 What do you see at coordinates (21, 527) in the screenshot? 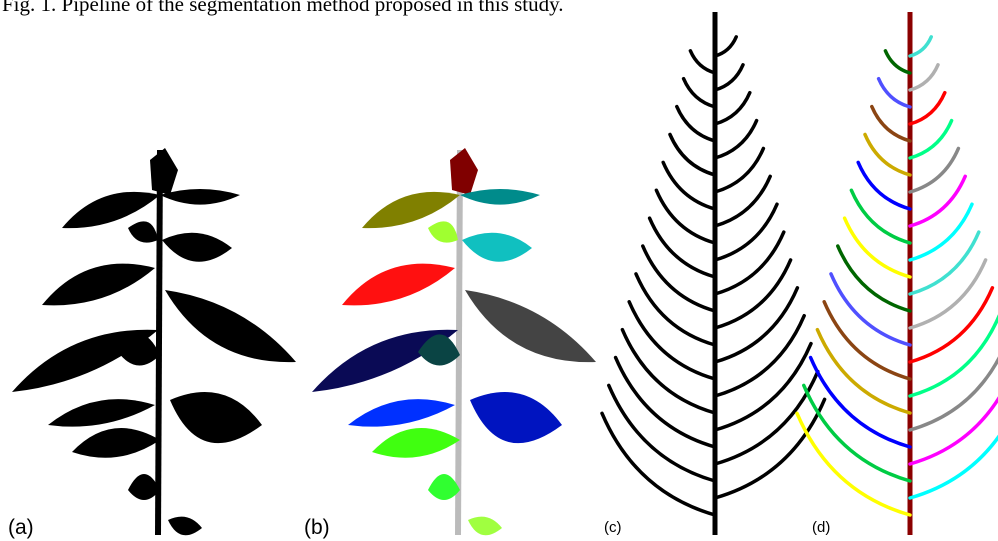
I see `panel-label: (a)` at bounding box center [21, 527].